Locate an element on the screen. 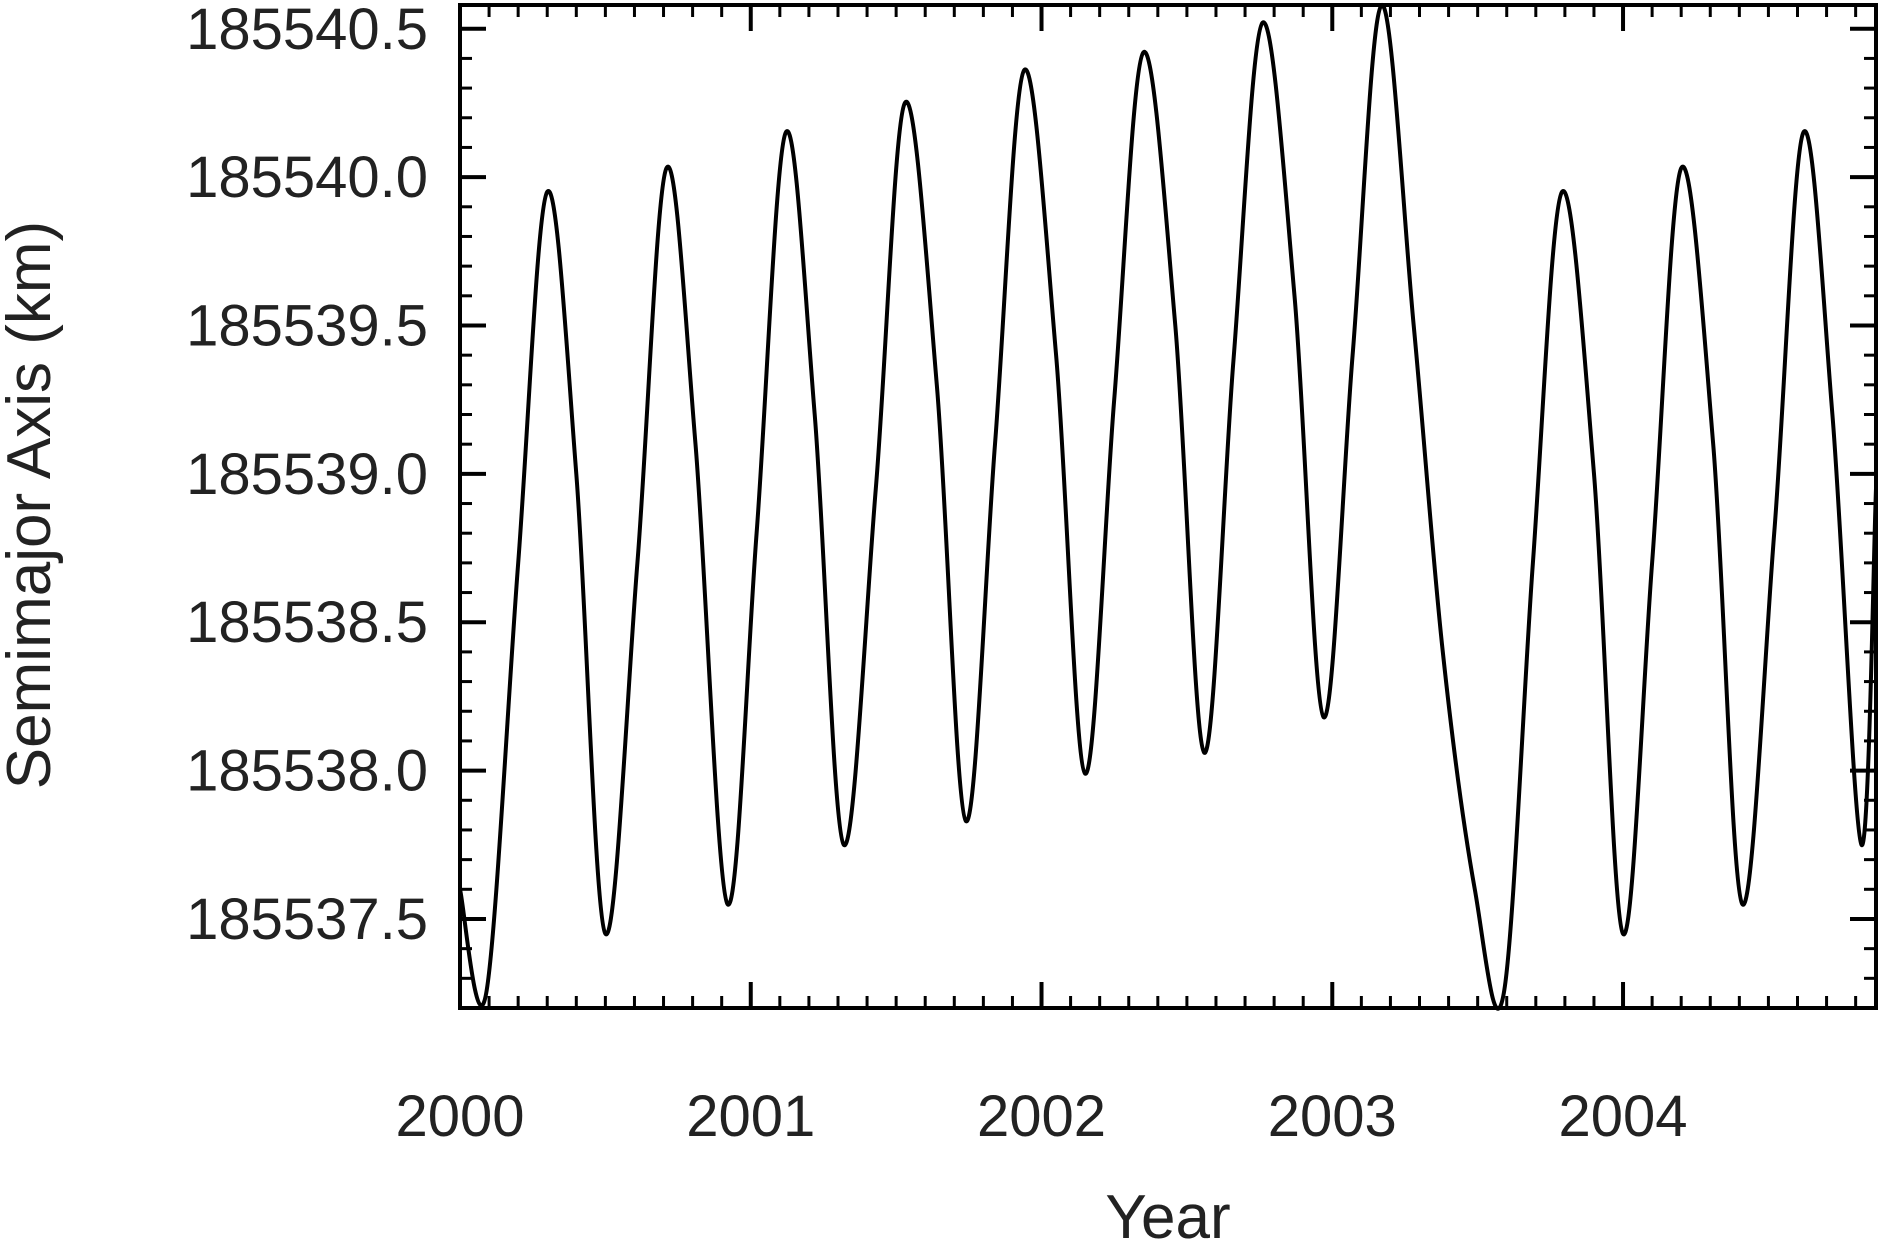 This screenshot has height=1240, width=1881. y-tick-label: 185538.5 is located at coordinates (307, 622).